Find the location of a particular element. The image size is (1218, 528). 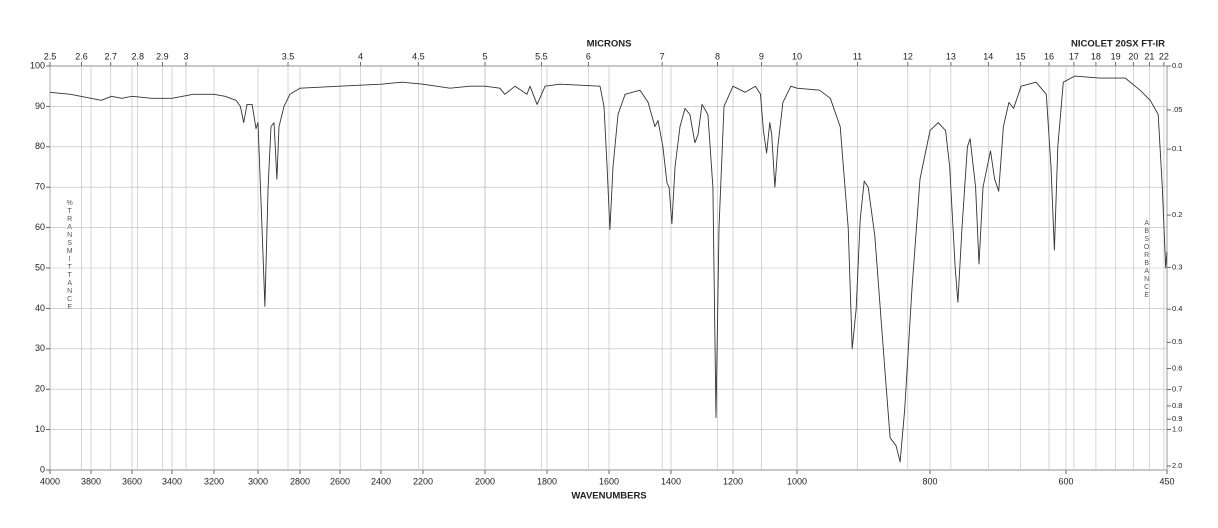

y2-tick-label: 0.5 is located at coordinates (1177, 341).